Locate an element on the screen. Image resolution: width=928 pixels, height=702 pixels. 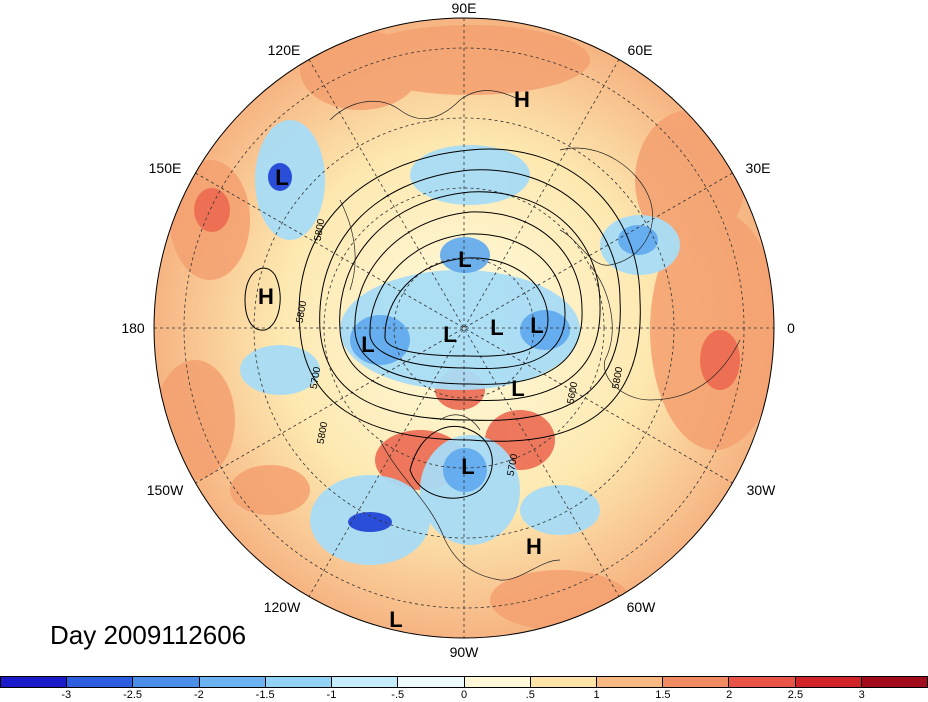
colorbar-tick-label: 2 is located at coordinates (729, 695).